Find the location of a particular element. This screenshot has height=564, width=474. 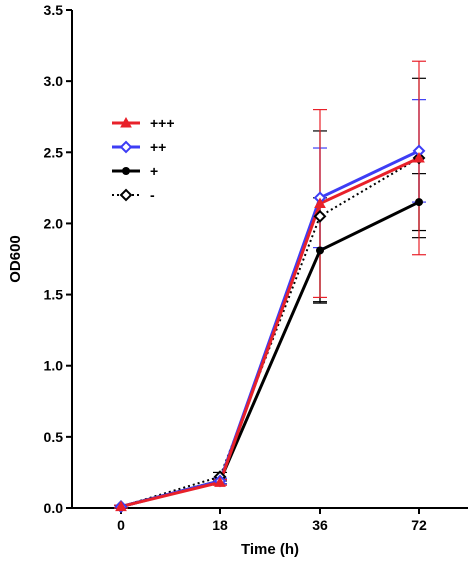

y-tick-label: 2.0 is located at coordinates (54, 223).